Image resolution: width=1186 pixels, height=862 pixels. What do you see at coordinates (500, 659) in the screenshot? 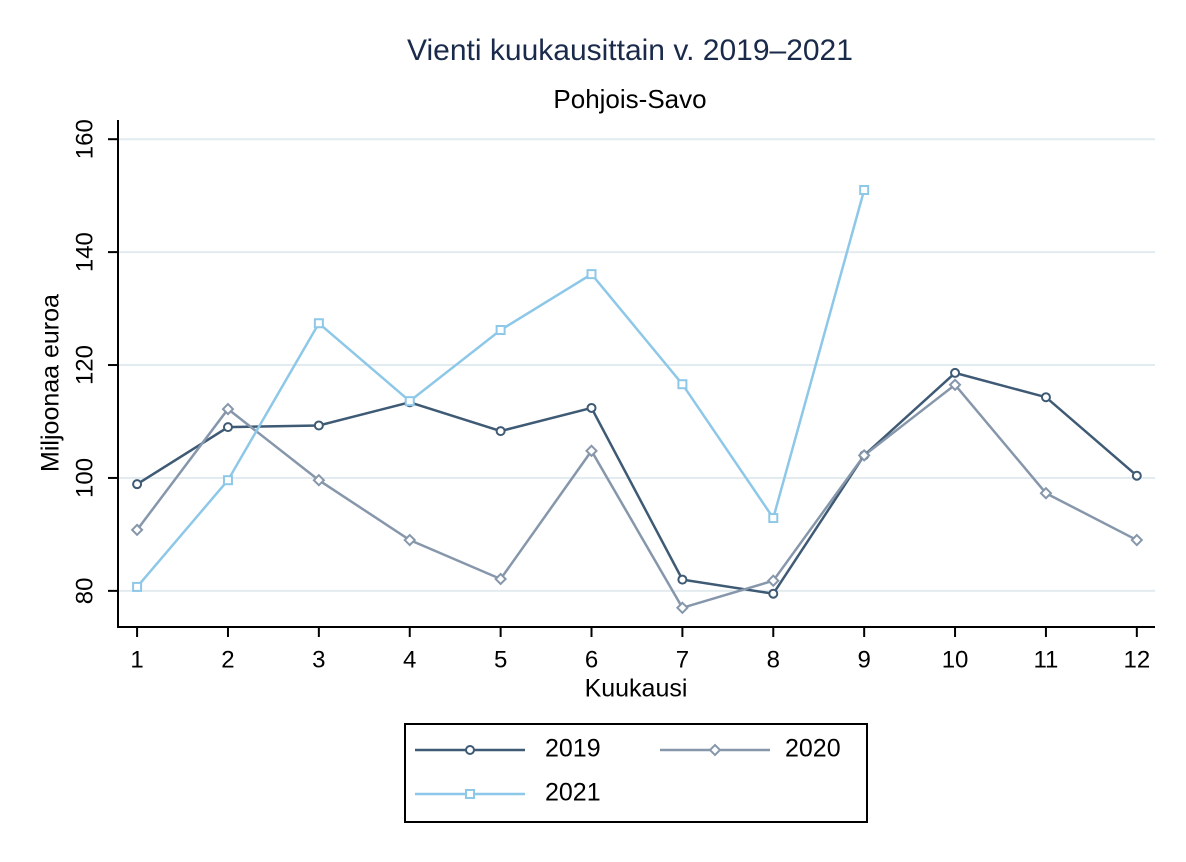
I see `x-tick-label: 5` at bounding box center [500, 659].